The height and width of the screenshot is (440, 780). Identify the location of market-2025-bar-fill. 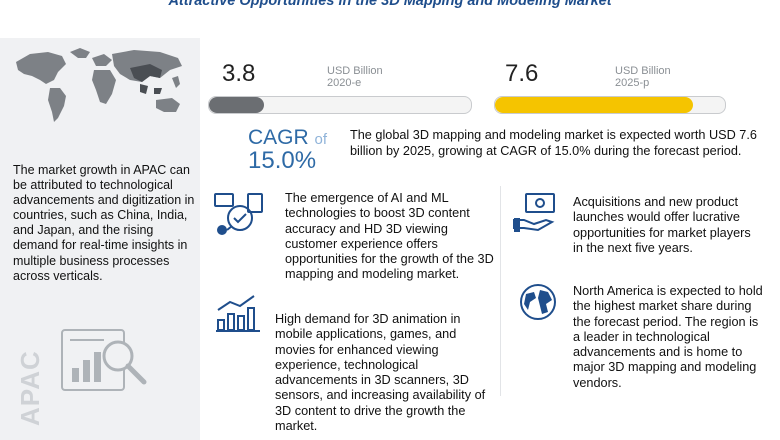
(594, 105).